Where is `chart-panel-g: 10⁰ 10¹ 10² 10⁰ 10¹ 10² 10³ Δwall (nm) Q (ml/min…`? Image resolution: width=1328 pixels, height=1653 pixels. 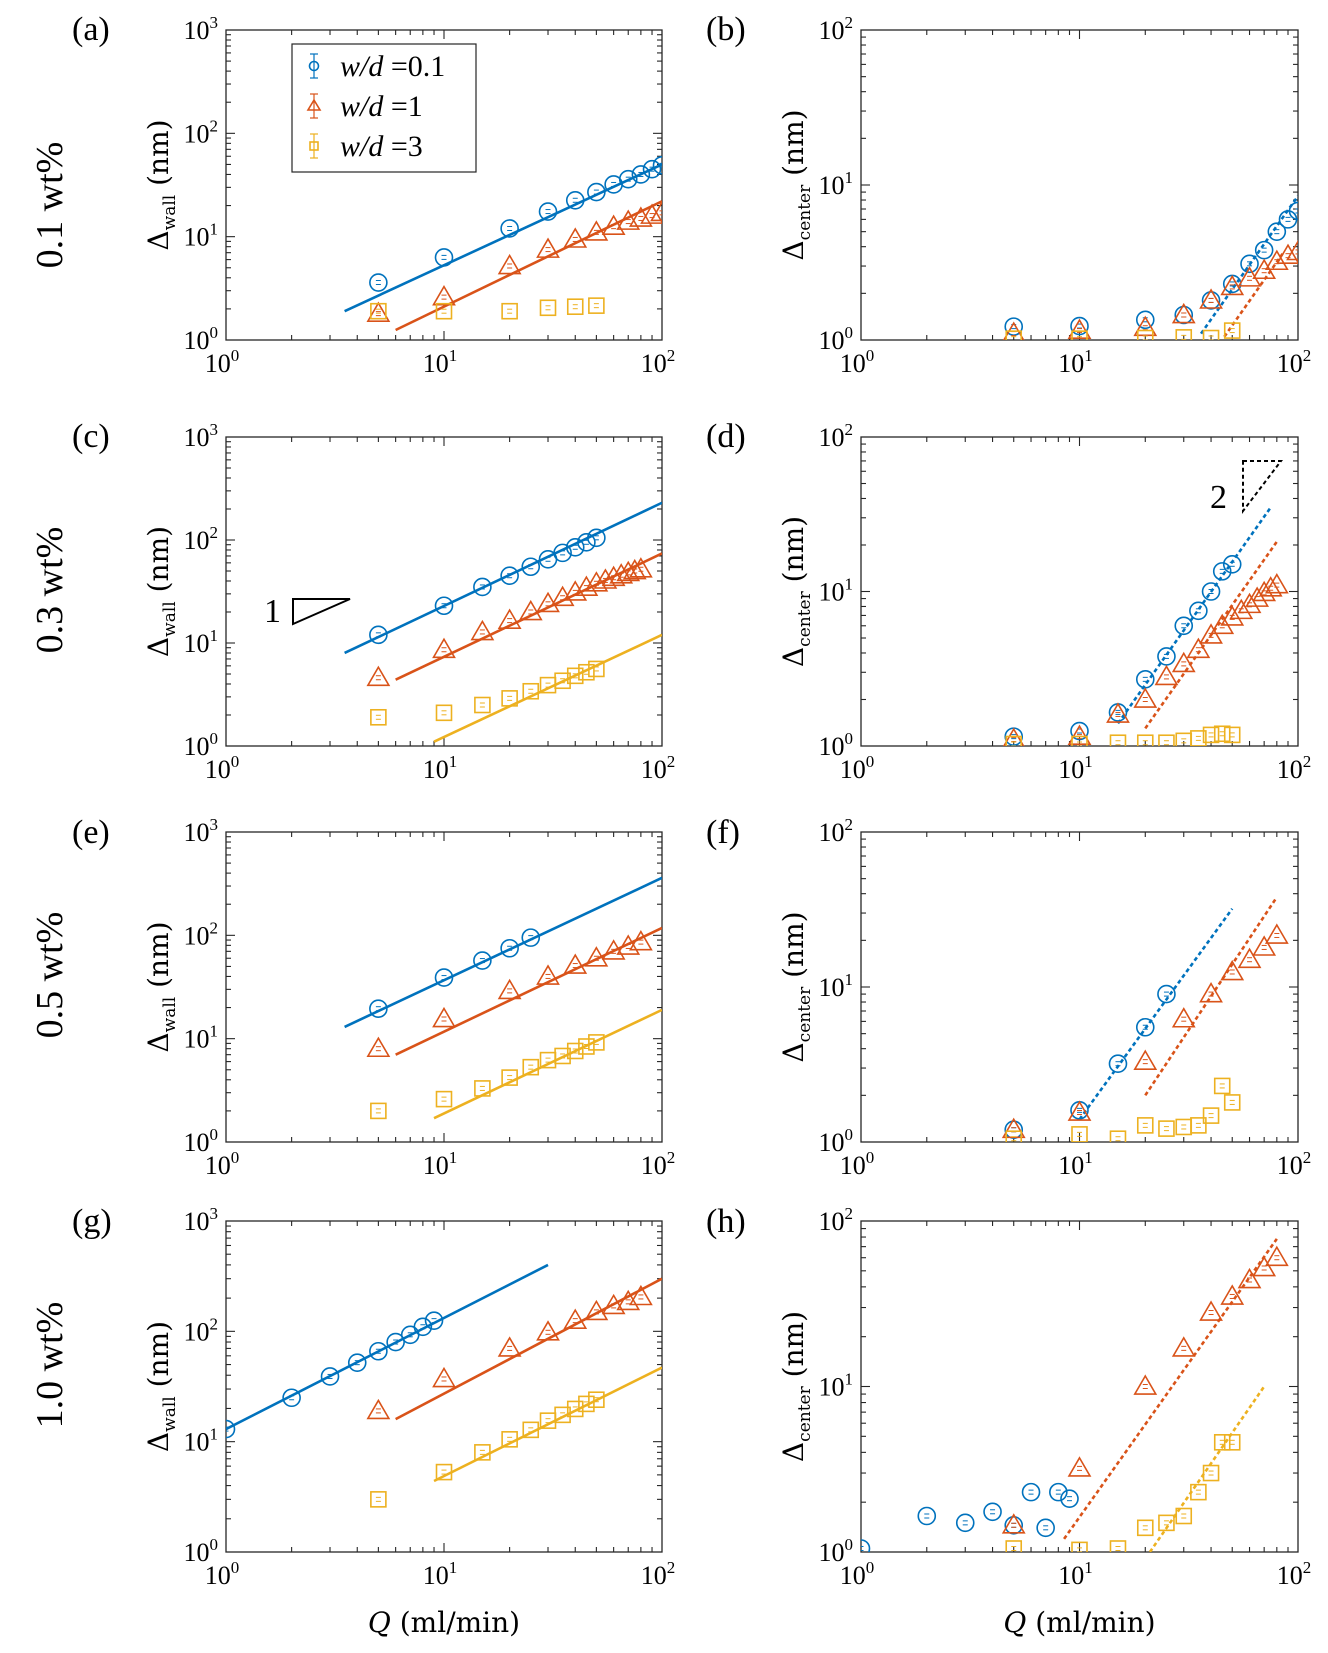
chart-panel-g: 10⁰ 10¹ 10² 10⁰ 10¹ 10² 10³ Δwall (nm) Q (ml/min… is located at coordinates (408, 1421).